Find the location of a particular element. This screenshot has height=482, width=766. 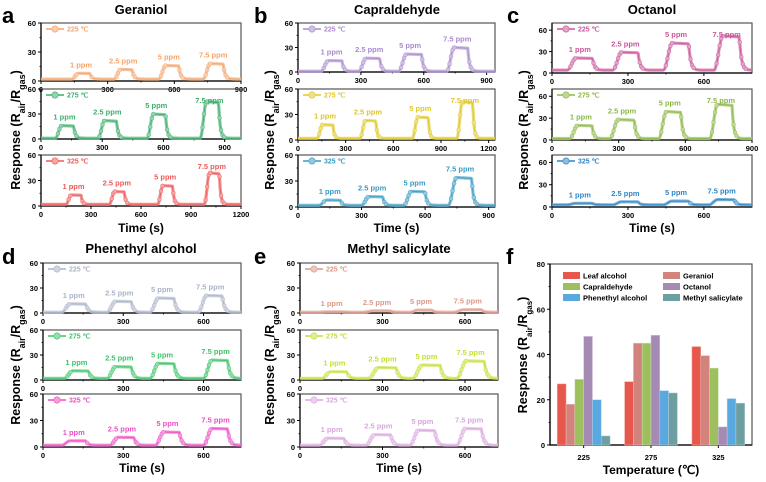

bar-leaf-alcohol is located at coordinates (562, 414).